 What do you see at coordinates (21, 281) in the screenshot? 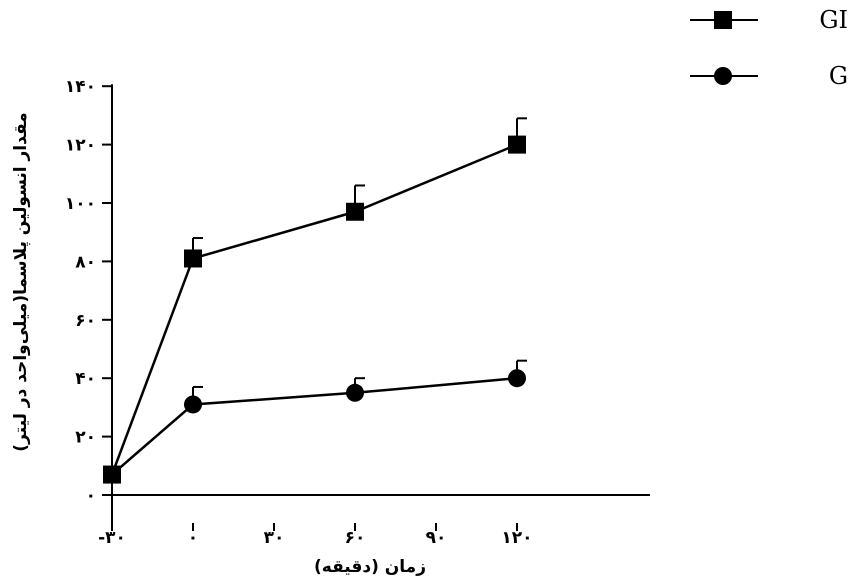
I see `y-axis-title: مقدار انسولین پلاسما(میلی‌واحد در لیتر)` at bounding box center [21, 281].